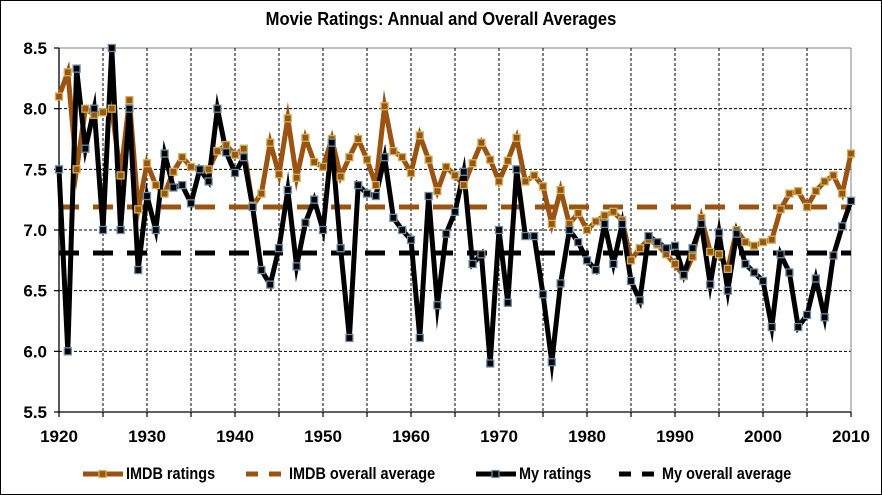  What do you see at coordinates (495, 474) in the screenshot?
I see `legend-swatch-my-ratings` at bounding box center [495, 474].